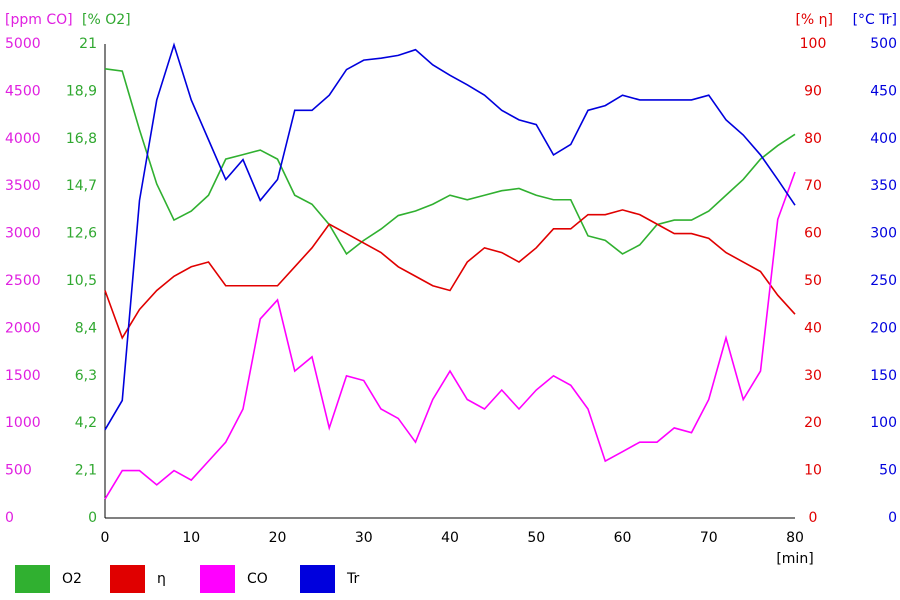 The height and width of the screenshot is (600, 900). I want to click on y-tick-label: 16,8, so click(81, 139).